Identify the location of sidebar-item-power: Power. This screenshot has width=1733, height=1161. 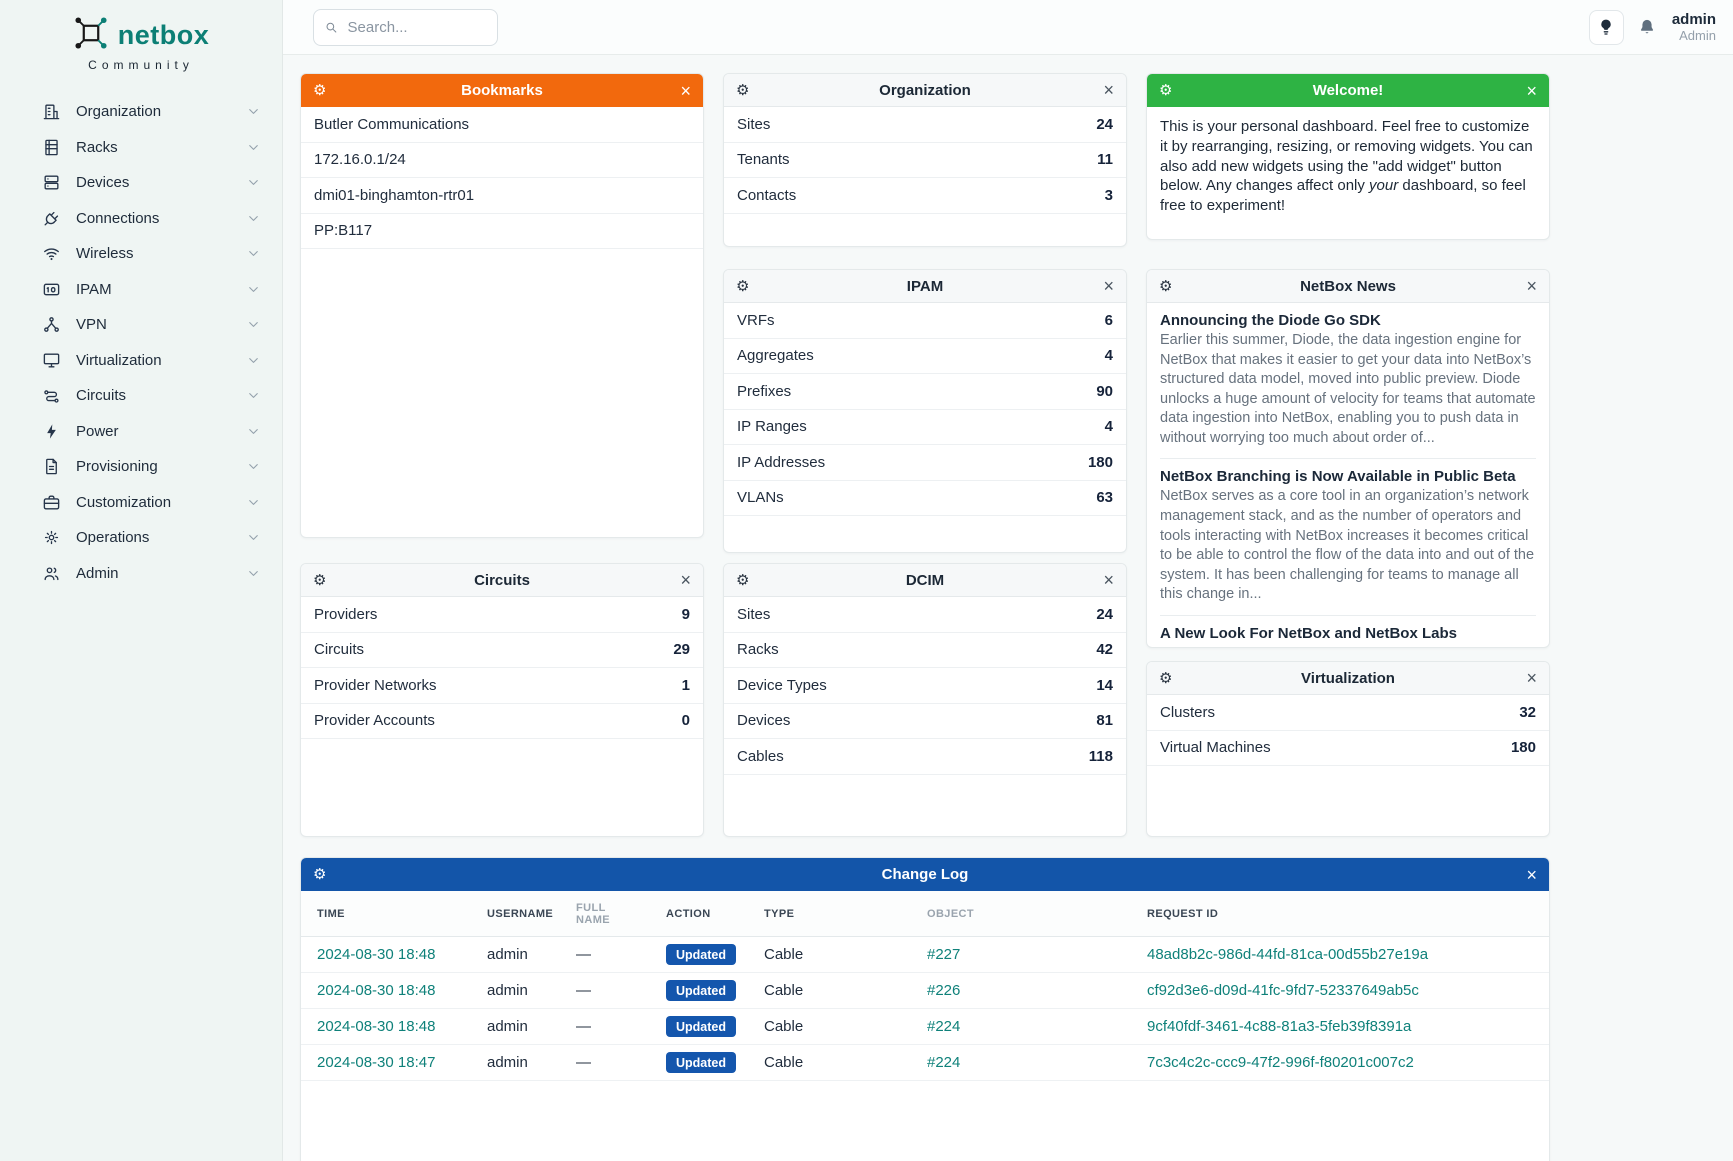
(141, 432).